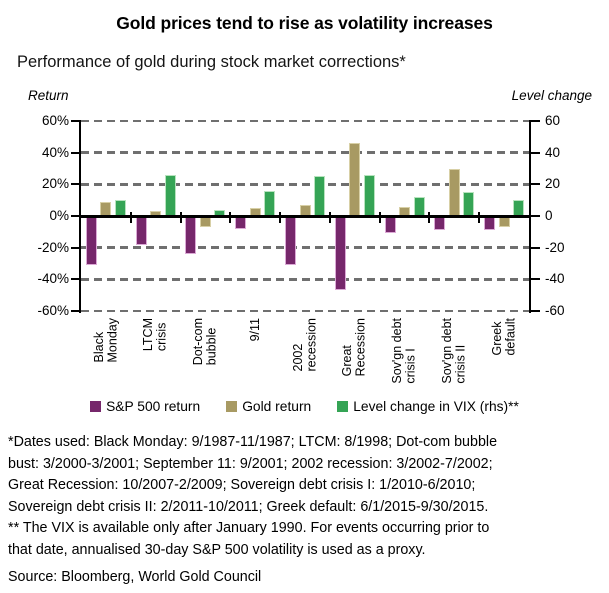 This screenshot has width=609, height=593. Describe the element at coordinates (48, 95) in the screenshot. I see `left-axis-title: Return` at that location.